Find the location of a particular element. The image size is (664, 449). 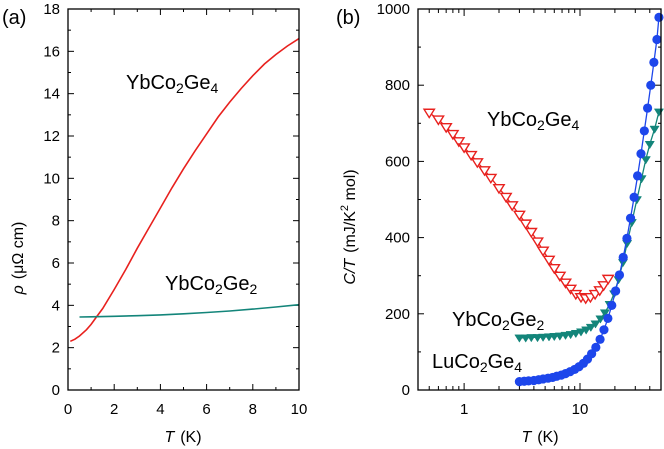

y-tick-label: 600 is located at coordinates (397, 161).